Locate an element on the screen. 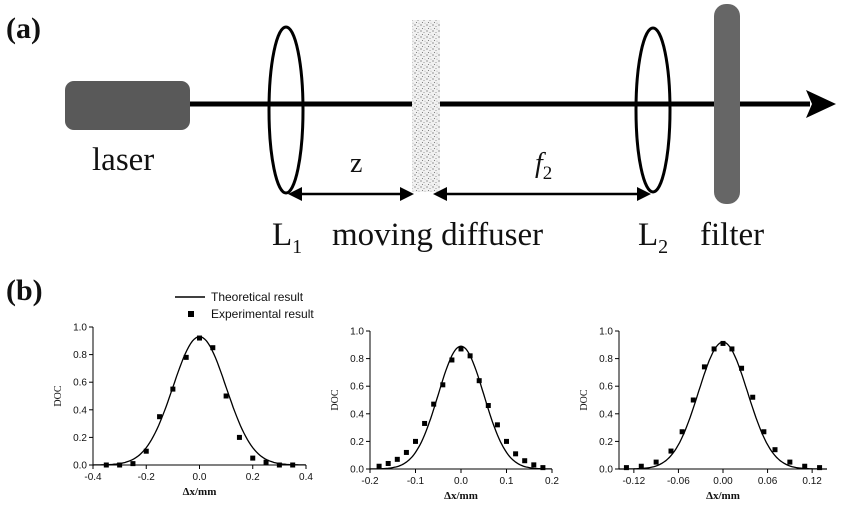 The image size is (851, 519). x-tick-label: -0.4 is located at coordinates (93, 477).